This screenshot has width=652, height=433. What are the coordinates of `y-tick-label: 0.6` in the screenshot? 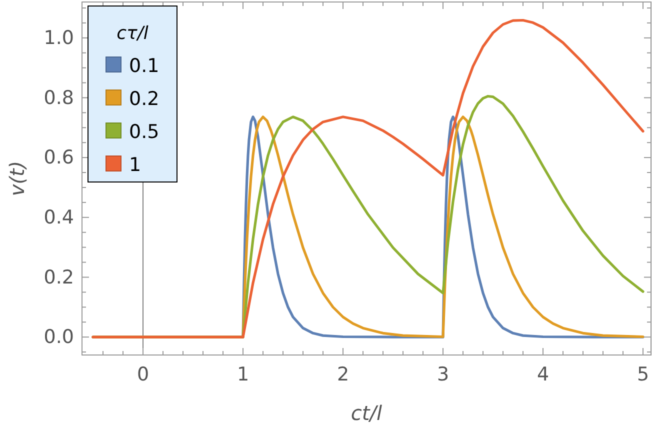 It's located at (59, 157).